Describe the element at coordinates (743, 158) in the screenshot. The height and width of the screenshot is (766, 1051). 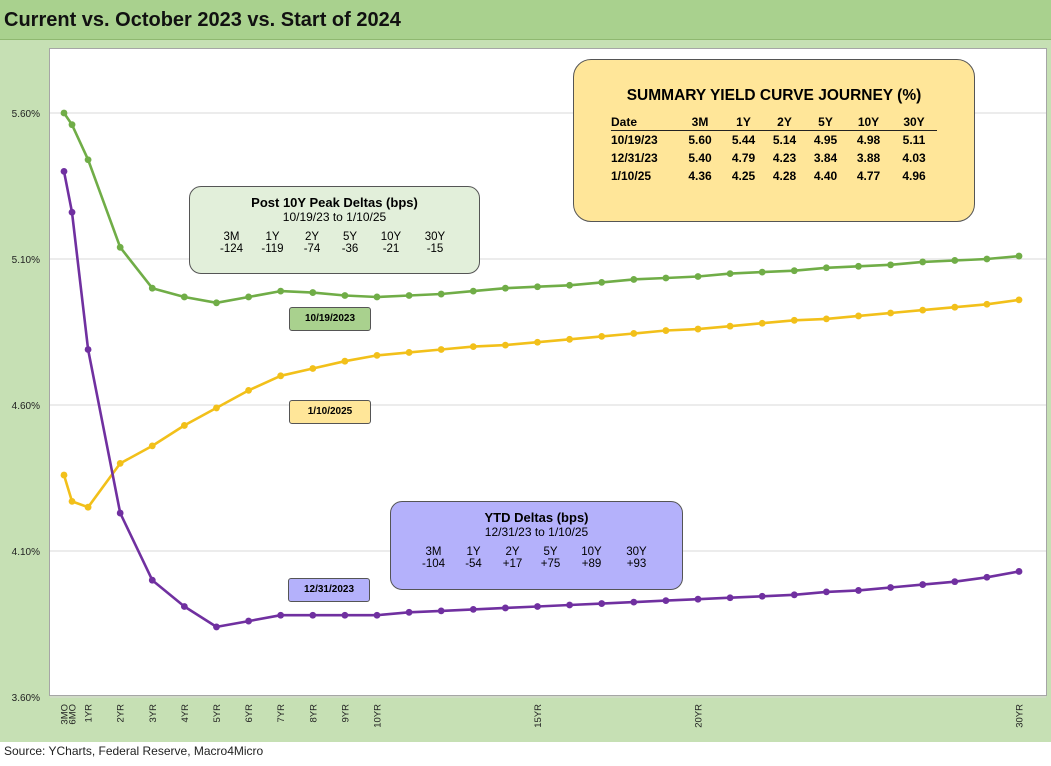
I see `summary-cell: 4.79` at that location.